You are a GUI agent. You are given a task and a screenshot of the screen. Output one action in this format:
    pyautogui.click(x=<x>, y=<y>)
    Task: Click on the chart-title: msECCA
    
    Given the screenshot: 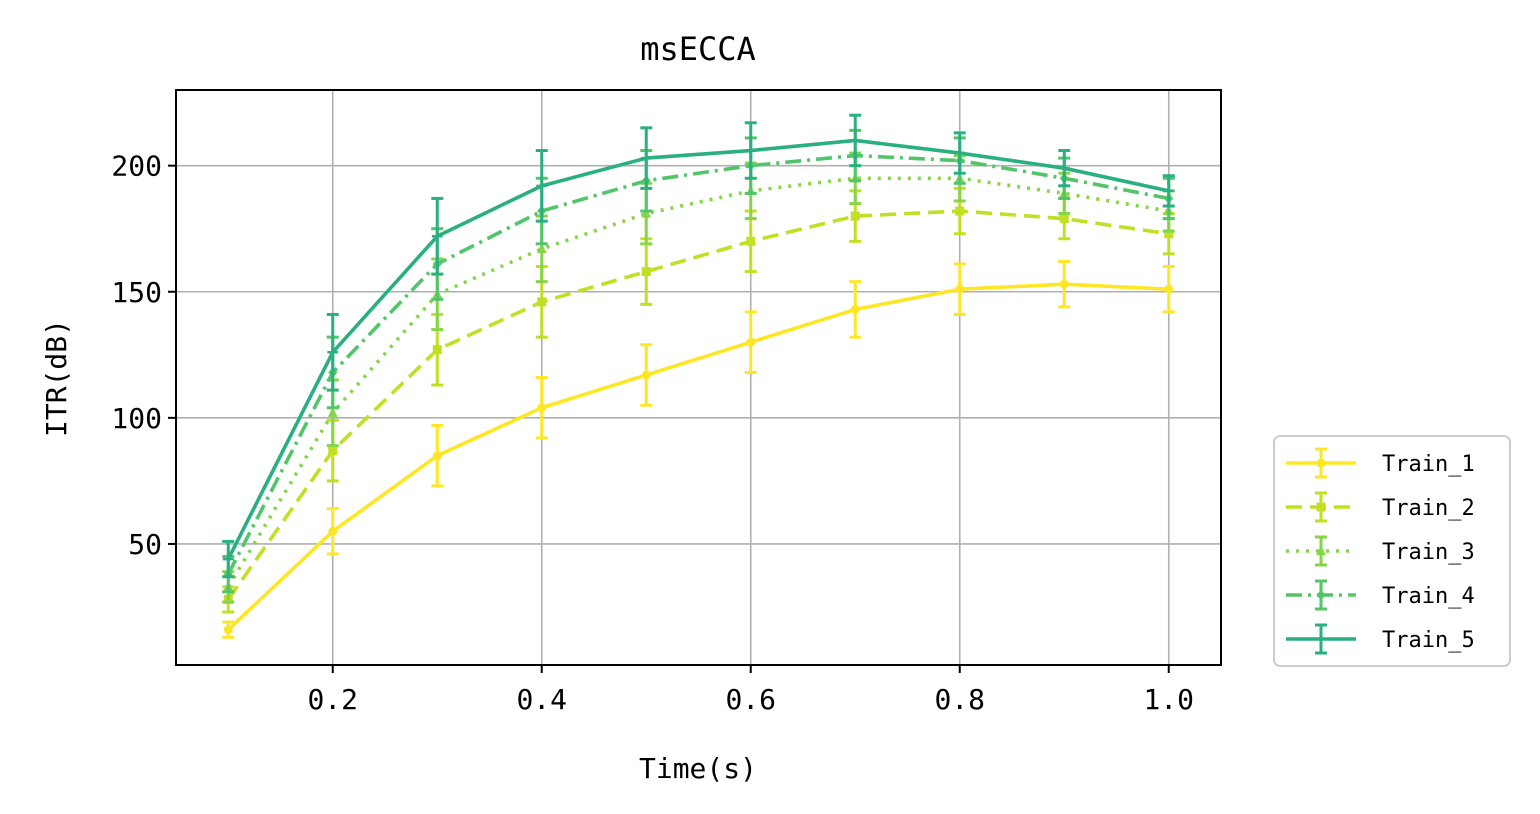 What is the action you would take?
    pyautogui.click(x=698, y=49)
    